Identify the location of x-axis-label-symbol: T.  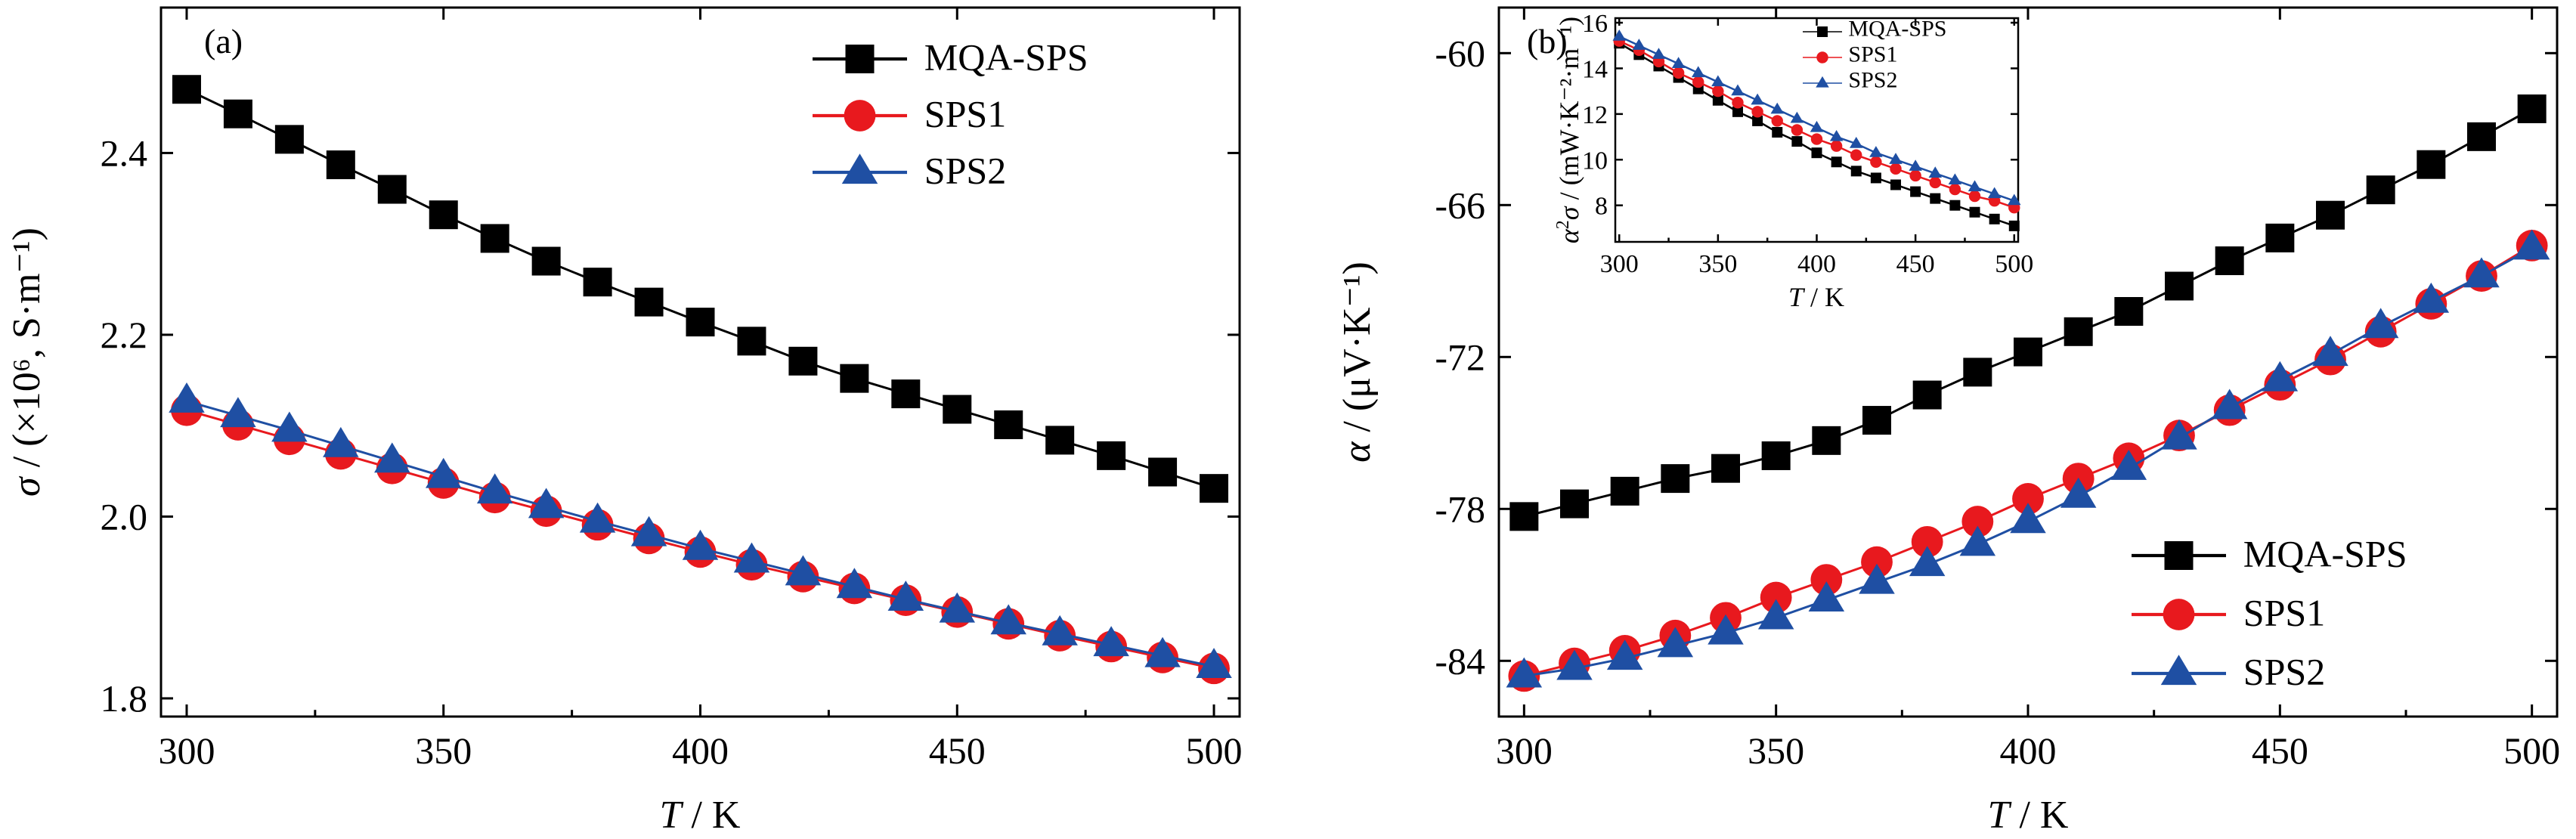
(2000, 816).